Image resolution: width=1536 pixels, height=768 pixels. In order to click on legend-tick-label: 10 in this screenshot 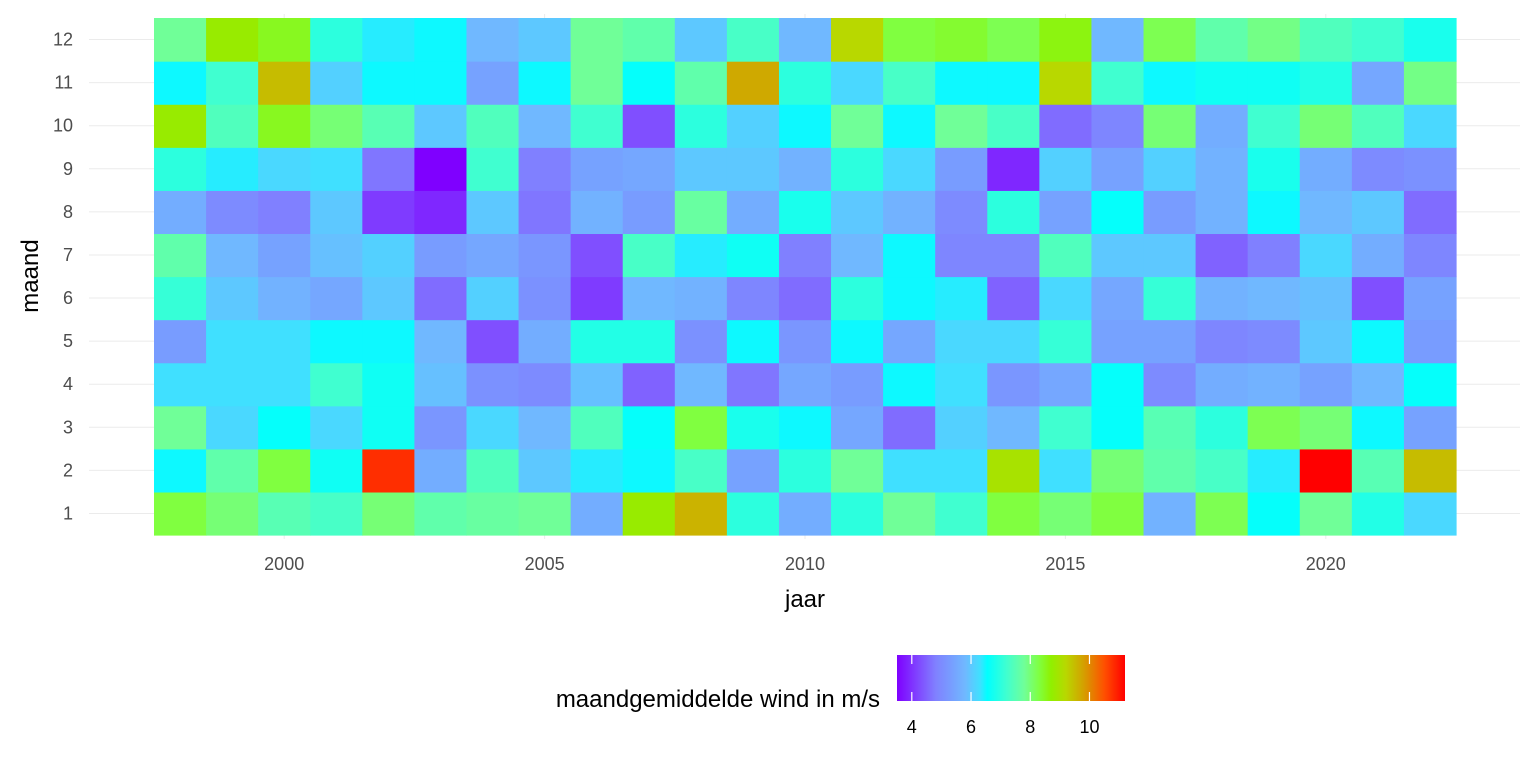, I will do `click(1089, 727)`.